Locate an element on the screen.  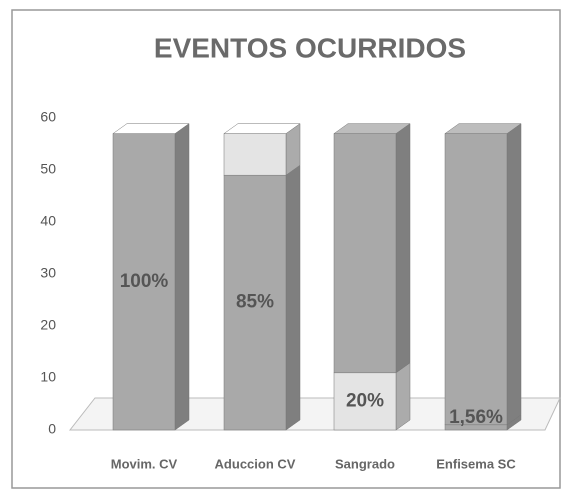
y-tick-label: 60 is located at coordinates (48, 117).